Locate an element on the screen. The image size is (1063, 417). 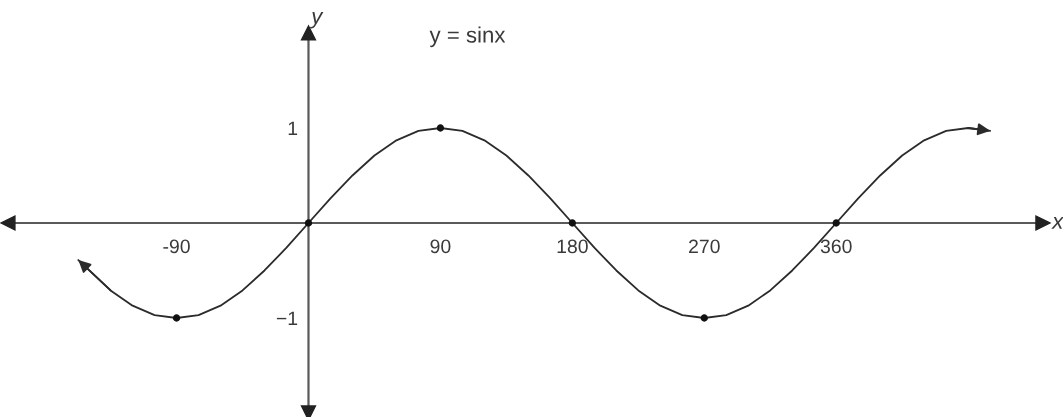
x-tick-label: 180 is located at coordinates (572, 246).